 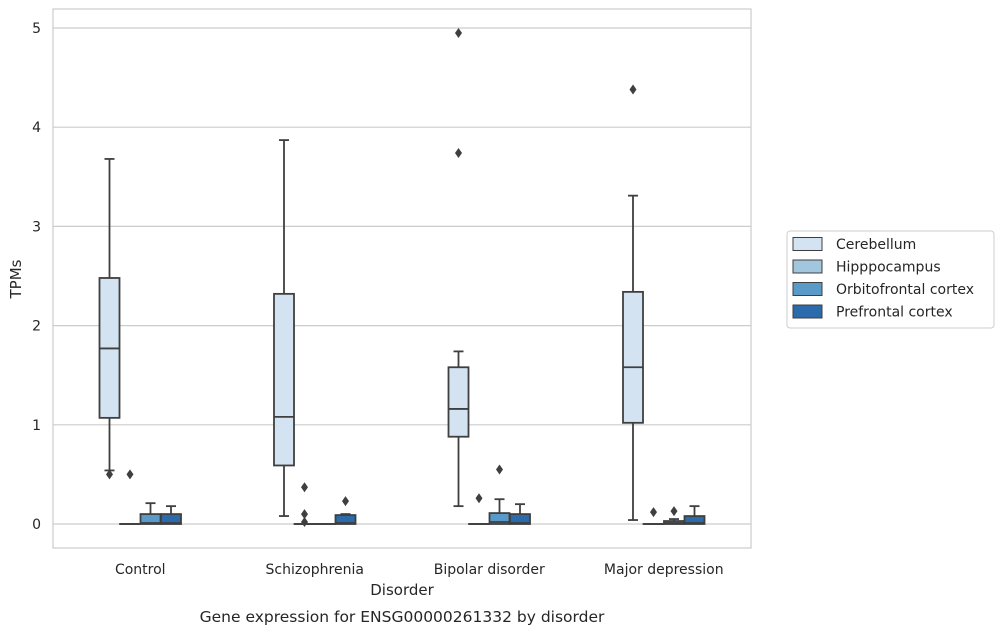 What do you see at coordinates (36, 426) in the screenshot?
I see `y-tick-label: 1` at bounding box center [36, 426].